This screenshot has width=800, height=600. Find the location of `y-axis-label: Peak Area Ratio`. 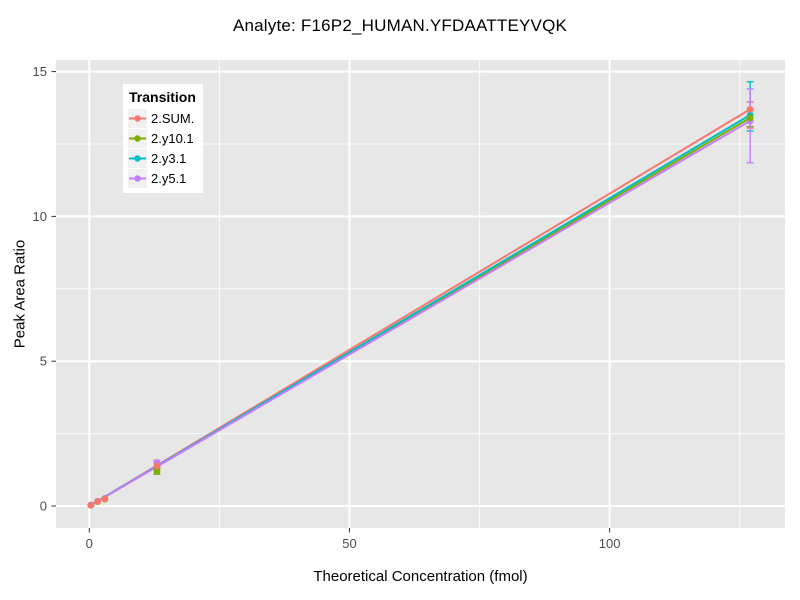

y-axis-label: Peak Area Ratio is located at coordinates (20, 294).